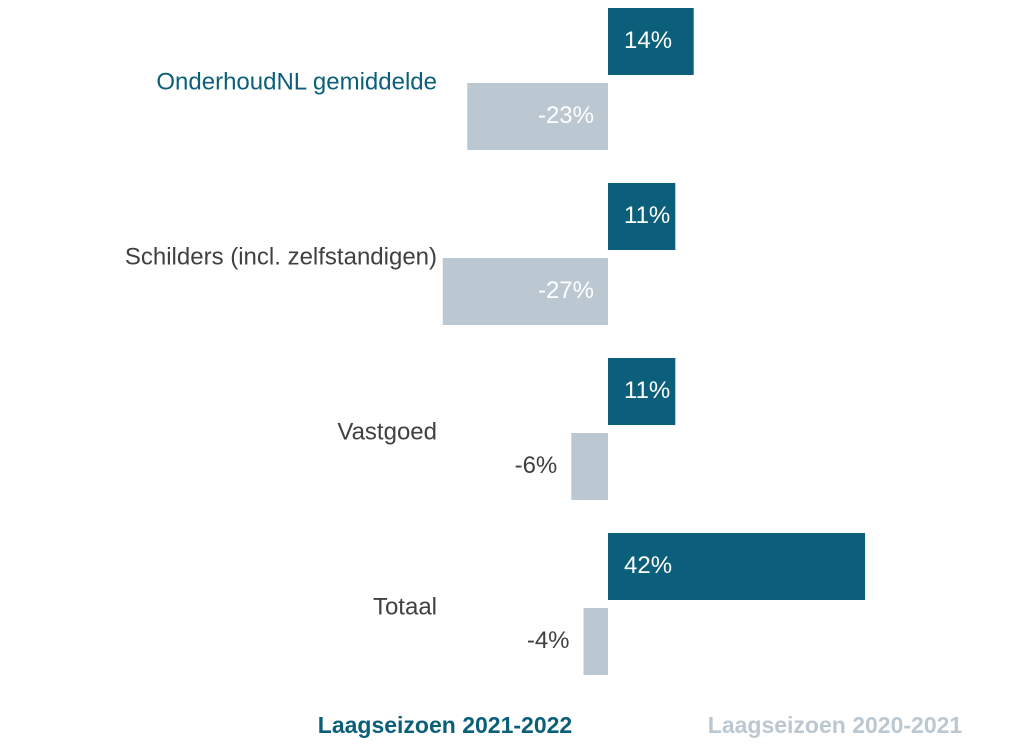 Image resolution: width=1011 pixels, height=747 pixels. What do you see at coordinates (548, 640) in the screenshot?
I see `value-label: -4%` at bounding box center [548, 640].